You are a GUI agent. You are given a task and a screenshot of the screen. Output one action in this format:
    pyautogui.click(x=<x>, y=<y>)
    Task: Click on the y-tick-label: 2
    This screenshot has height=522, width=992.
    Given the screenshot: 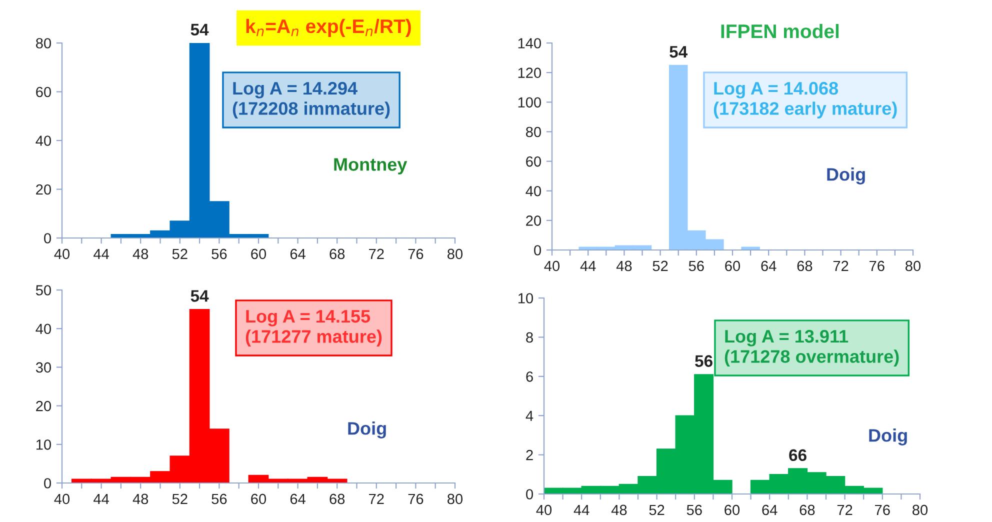 What is the action you would take?
    pyautogui.click(x=529, y=455)
    